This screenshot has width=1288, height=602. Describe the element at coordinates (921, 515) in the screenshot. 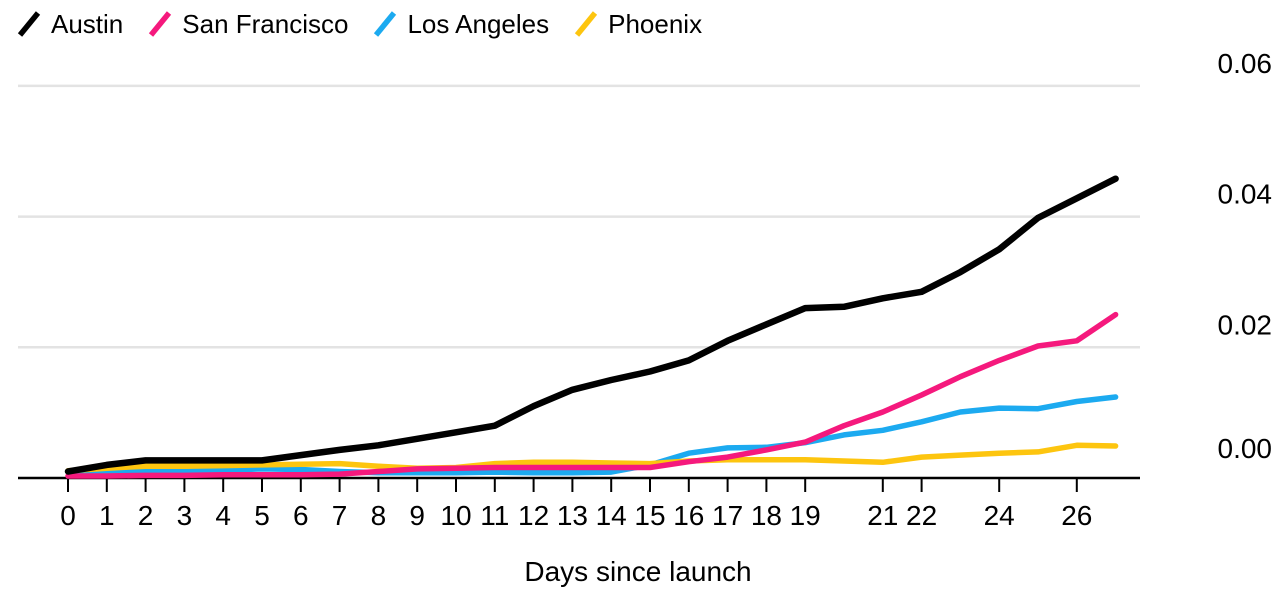

I see `x-tick-label: 22` at that location.